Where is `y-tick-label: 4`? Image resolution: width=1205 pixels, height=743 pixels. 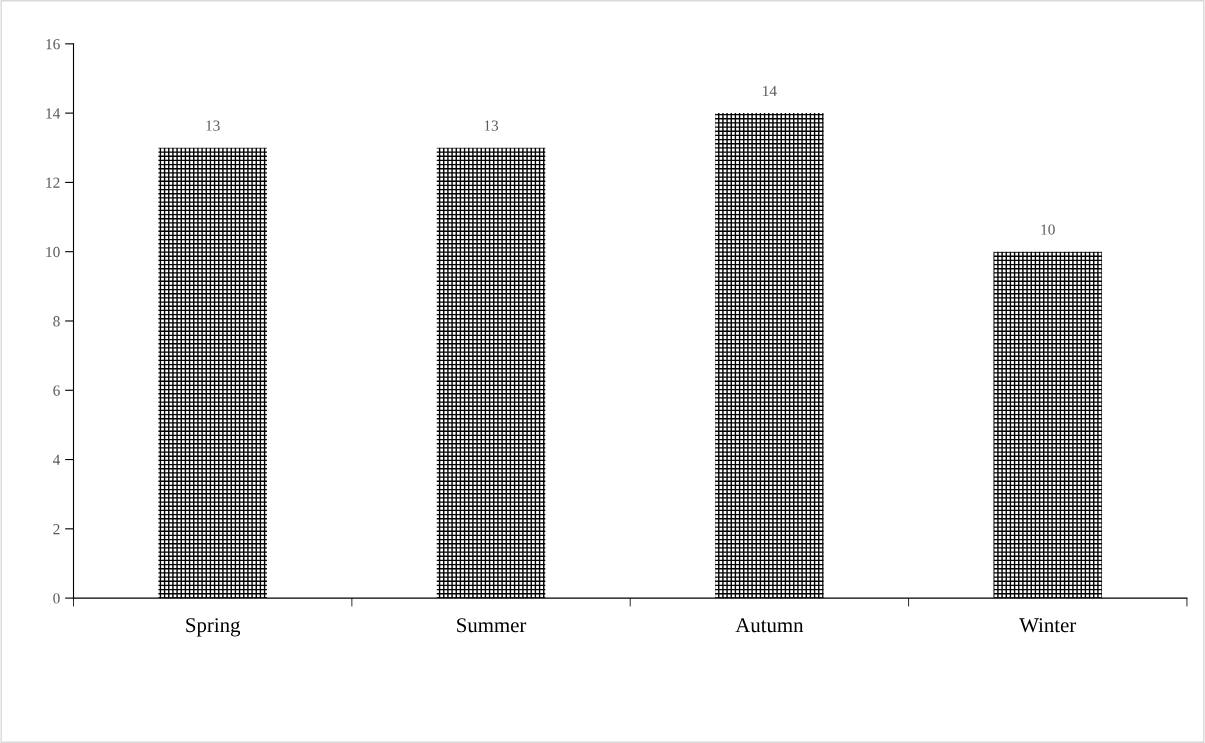
y-tick-label: 4 is located at coordinates (56, 459).